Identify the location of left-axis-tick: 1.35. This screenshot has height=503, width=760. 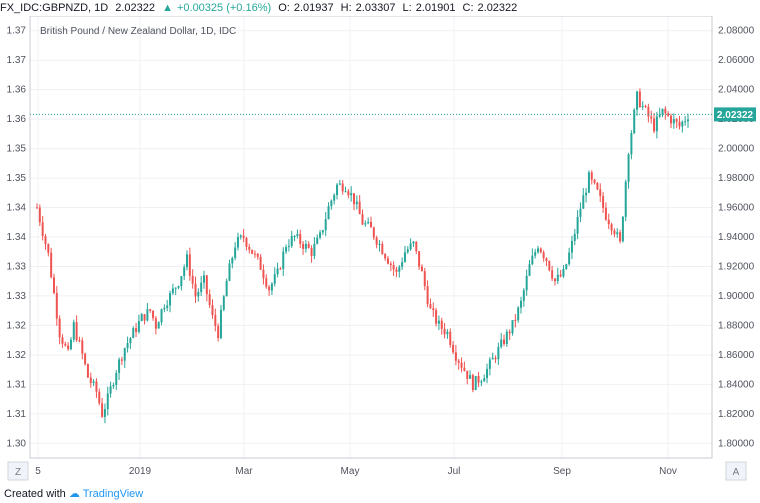
(17, 178).